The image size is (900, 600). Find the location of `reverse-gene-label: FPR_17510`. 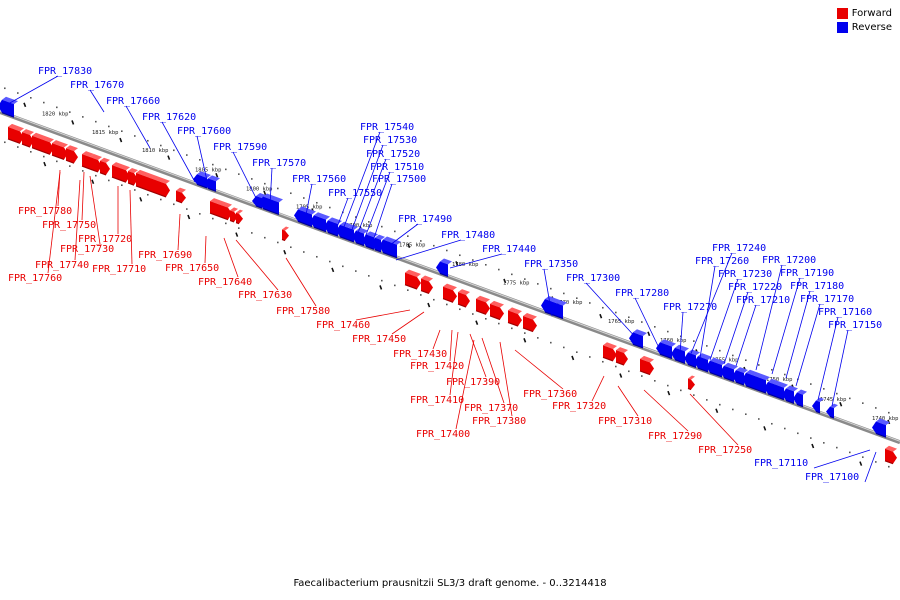

reverse-gene-label: FPR_17510 is located at coordinates (397, 167).